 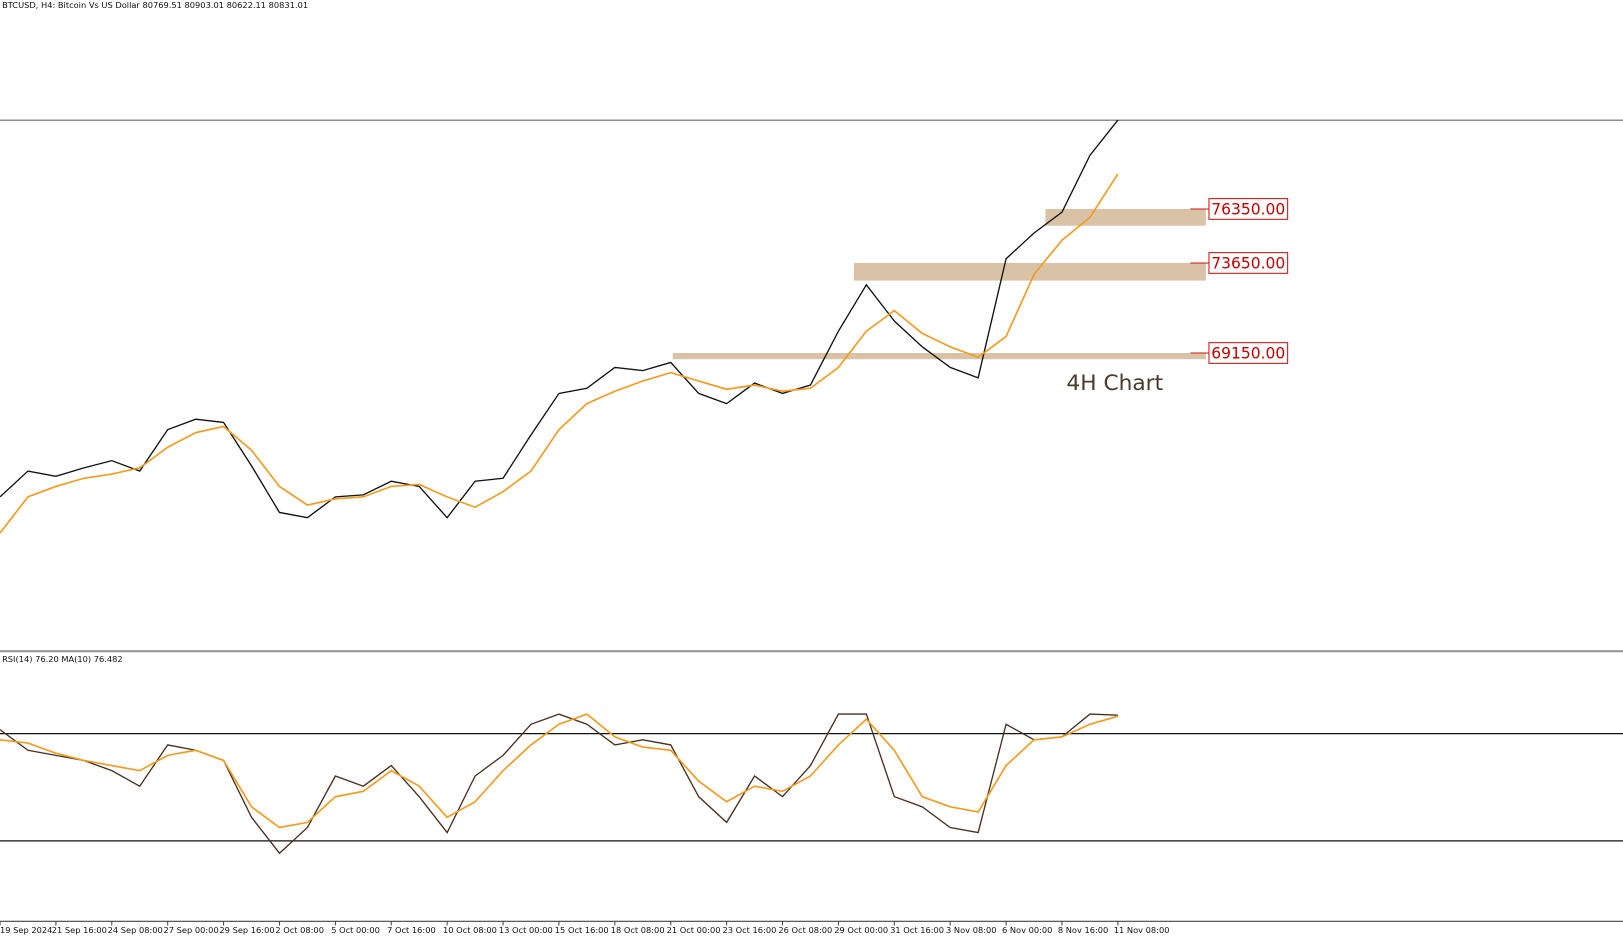 I want to click on x-tick-label: 15 Oct 16:00, so click(x=582, y=930).